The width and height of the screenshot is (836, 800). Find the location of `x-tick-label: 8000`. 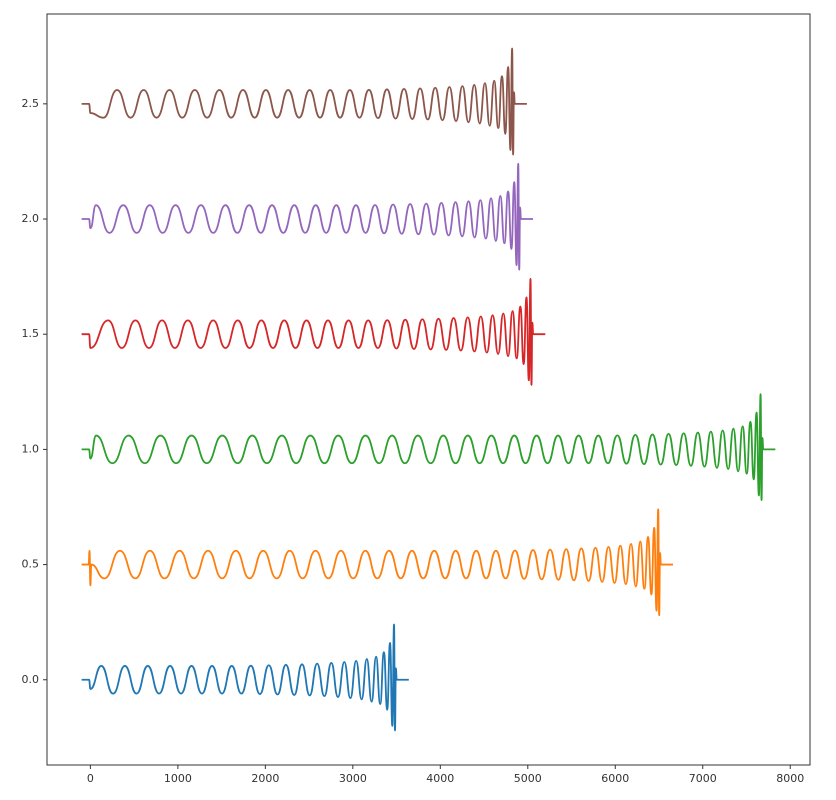

x-tick-label: 8000 is located at coordinates (790, 778).